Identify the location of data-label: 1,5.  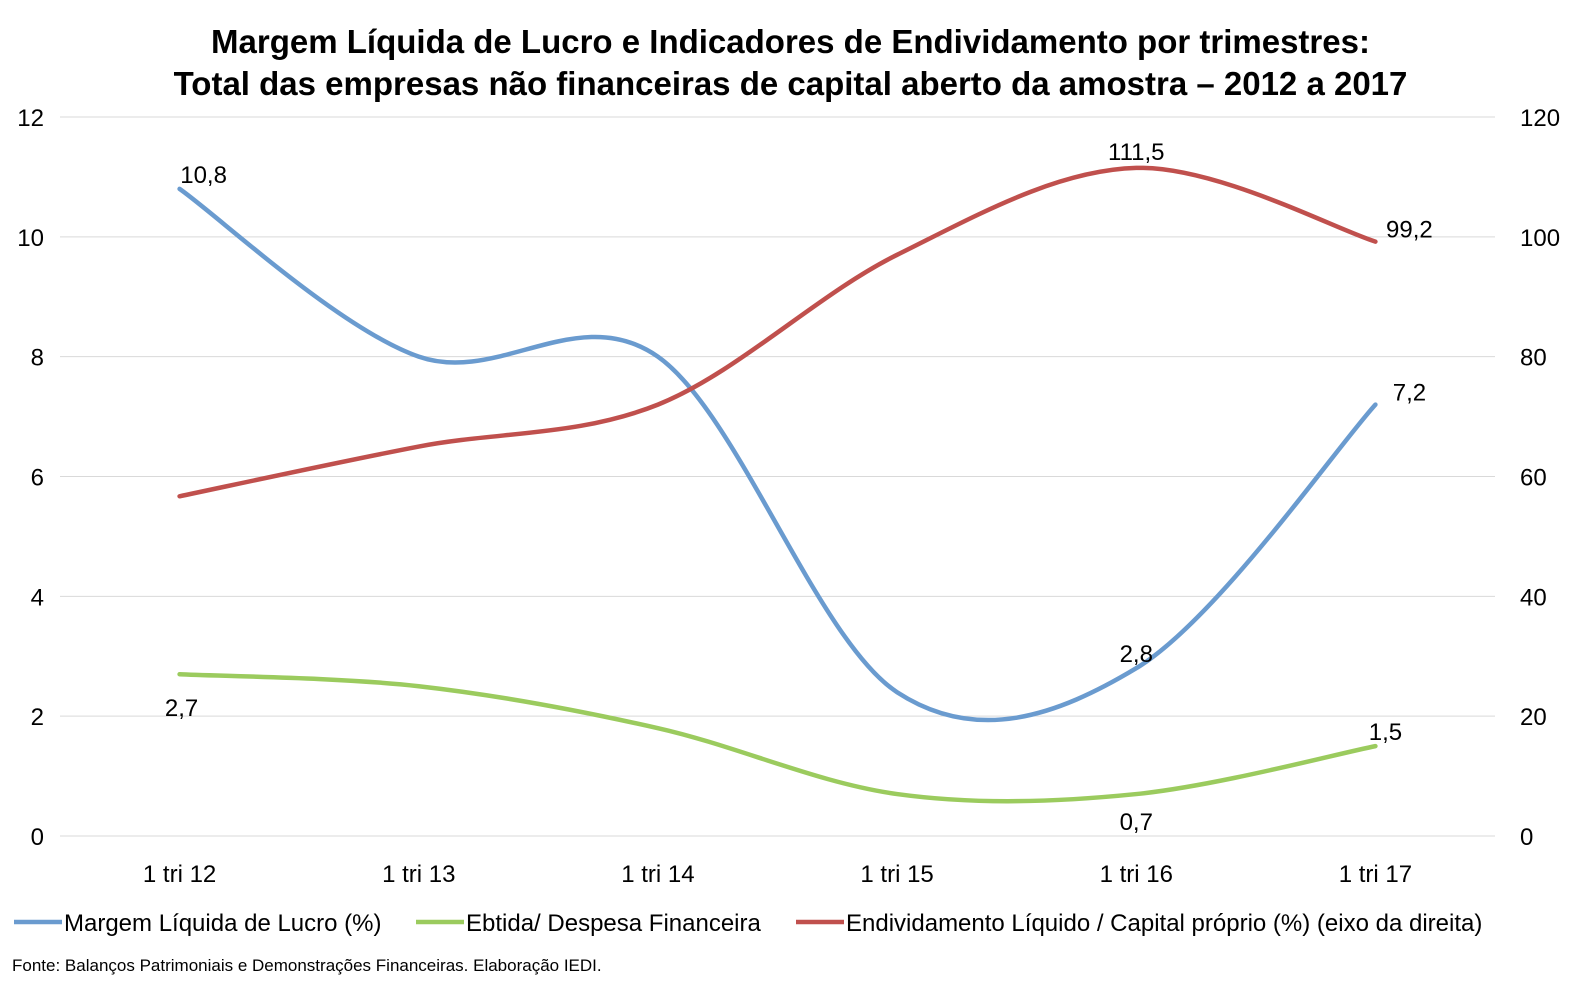
(1385, 732).